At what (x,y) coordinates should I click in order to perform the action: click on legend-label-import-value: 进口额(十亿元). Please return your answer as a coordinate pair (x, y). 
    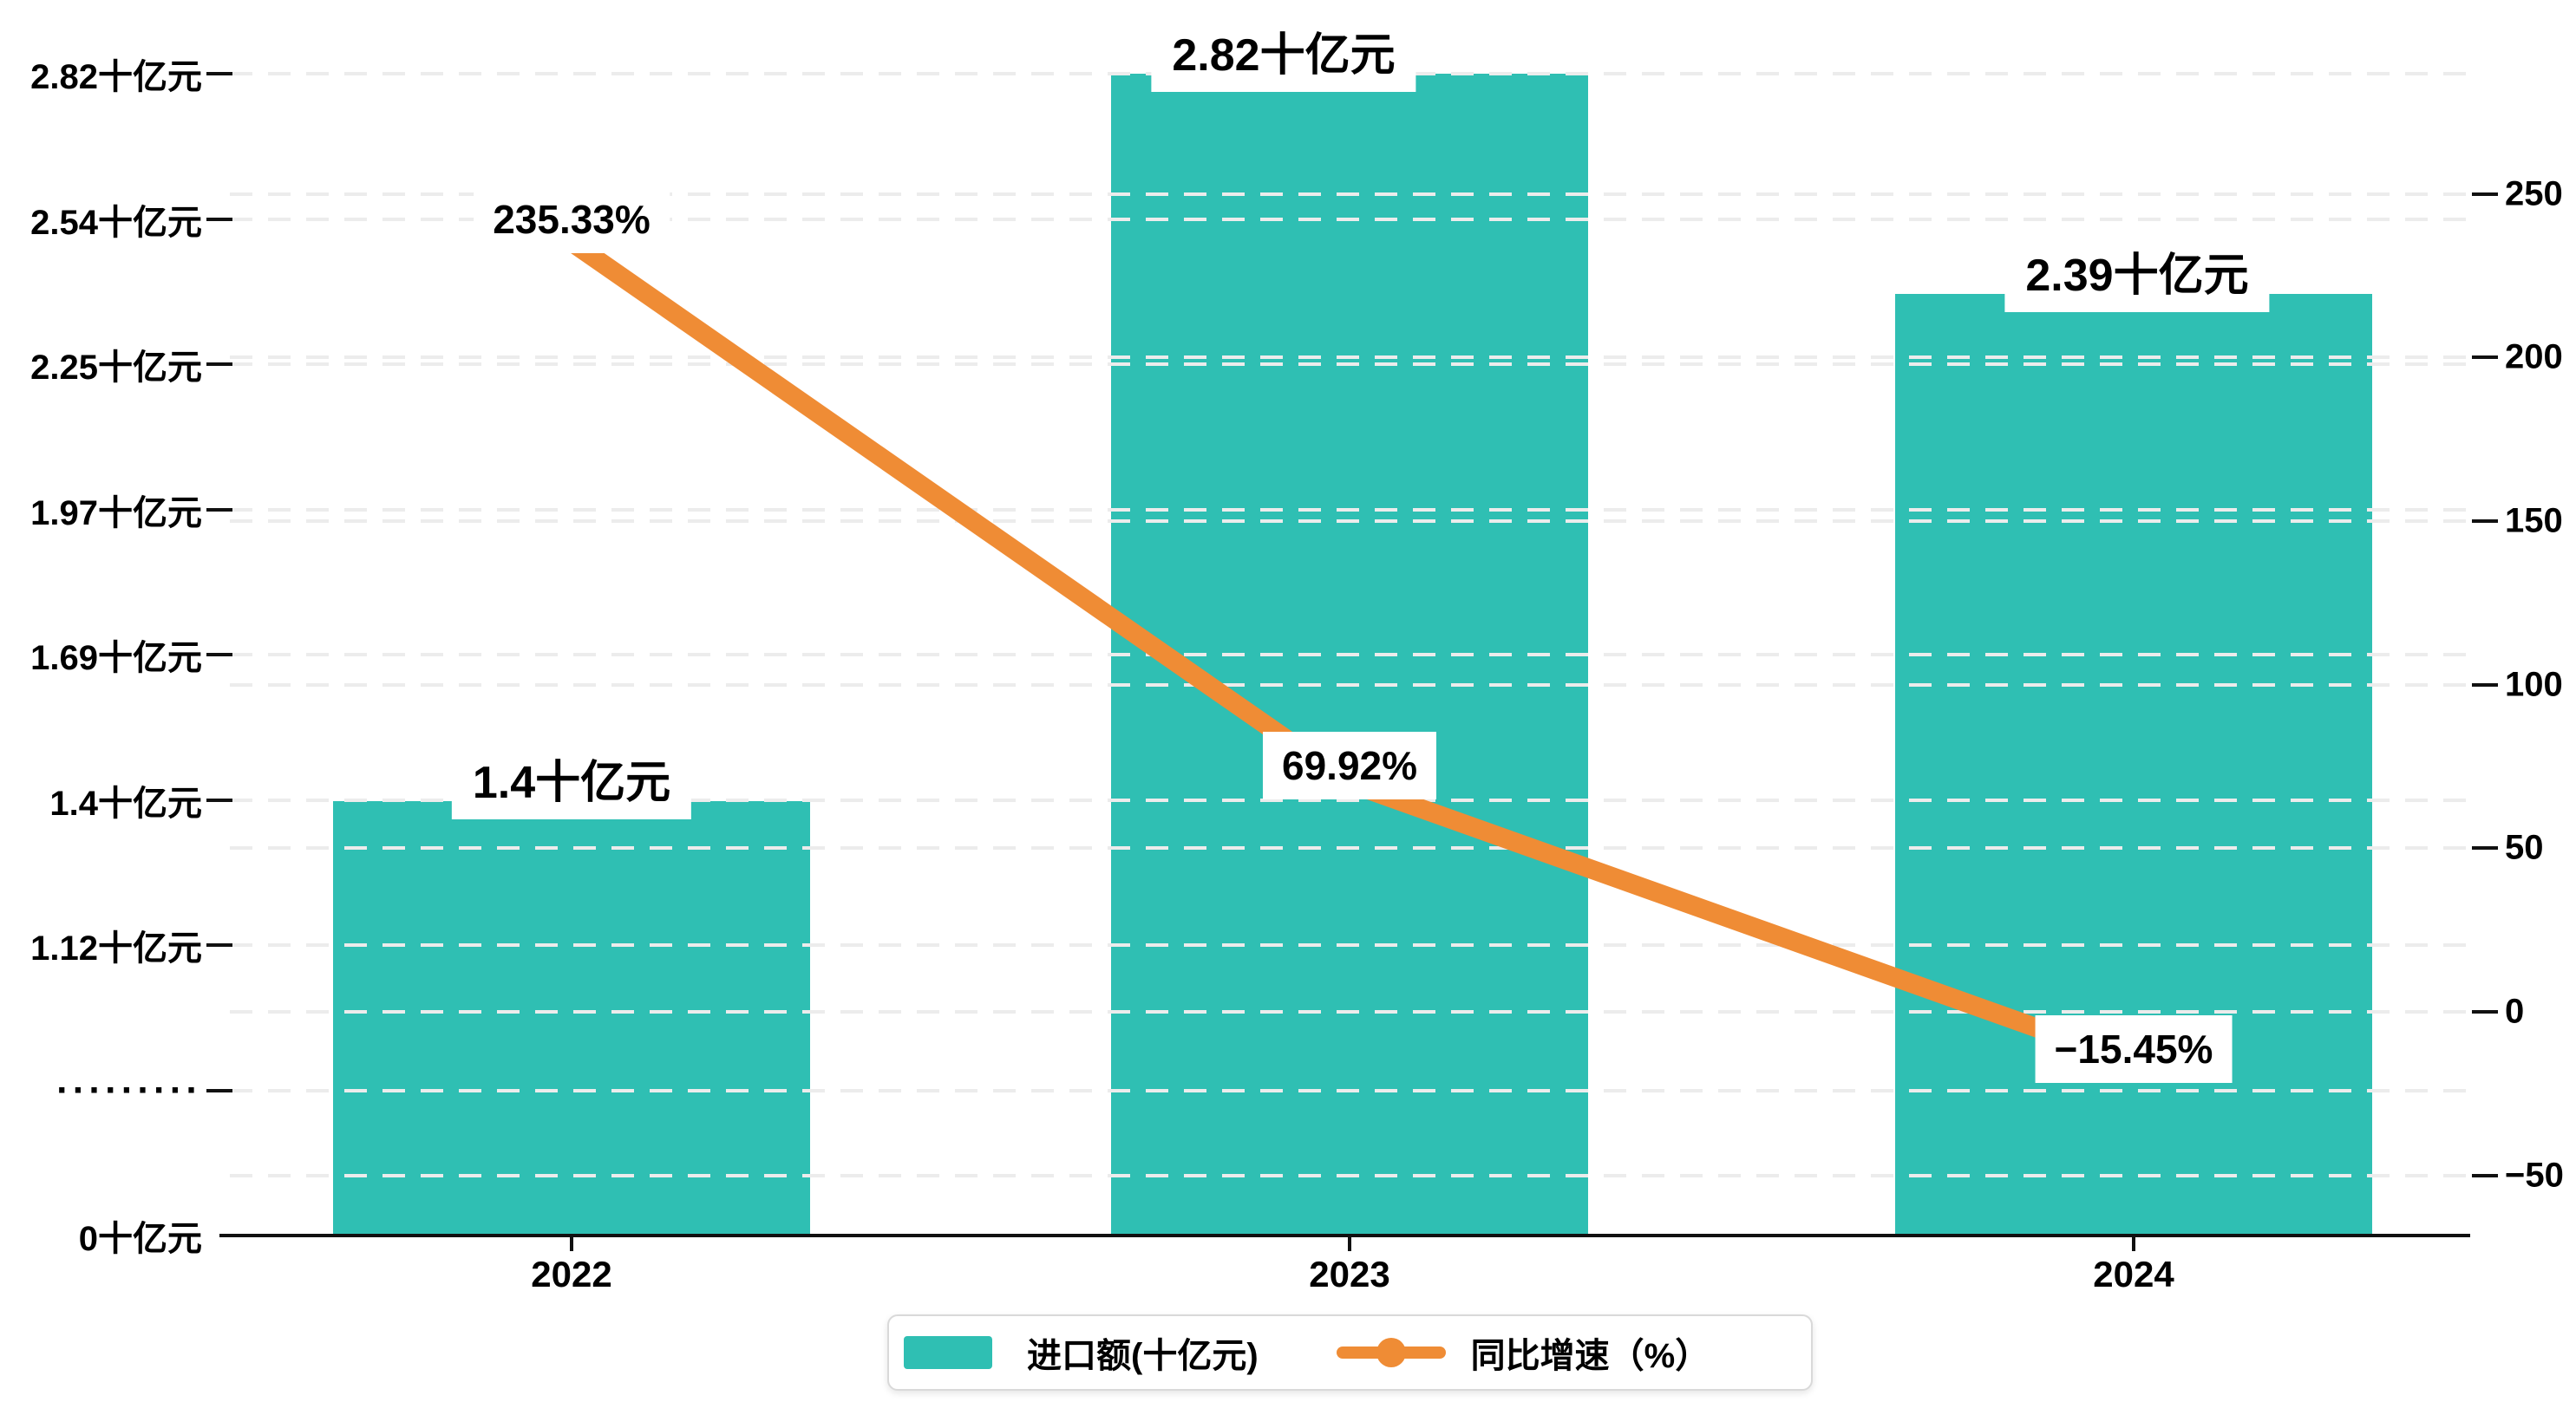
    Looking at the image, I should click on (1143, 1356).